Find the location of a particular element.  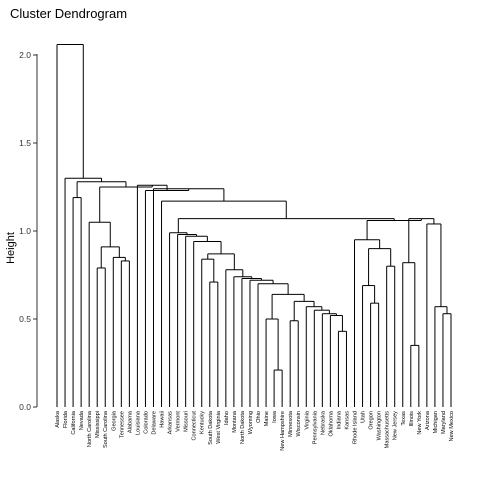

leaf-label: Oregon is located at coordinates (372, 420).